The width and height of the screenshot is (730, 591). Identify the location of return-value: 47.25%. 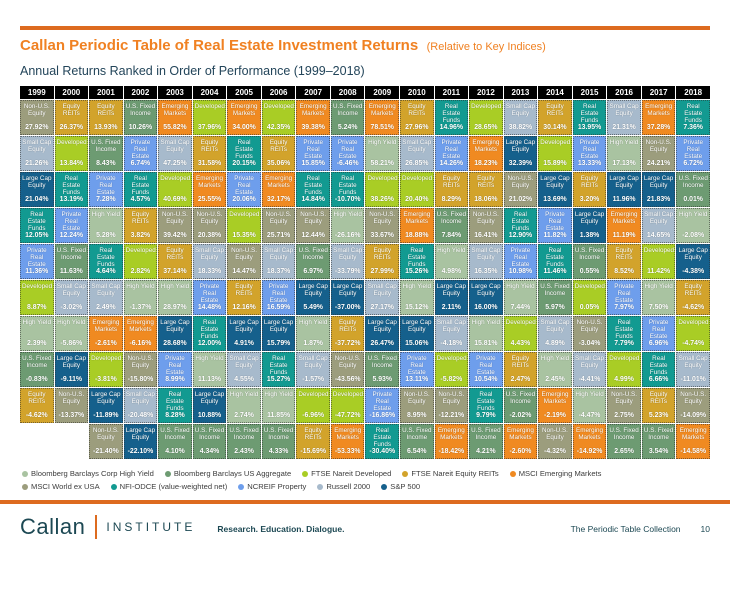
(175, 164).